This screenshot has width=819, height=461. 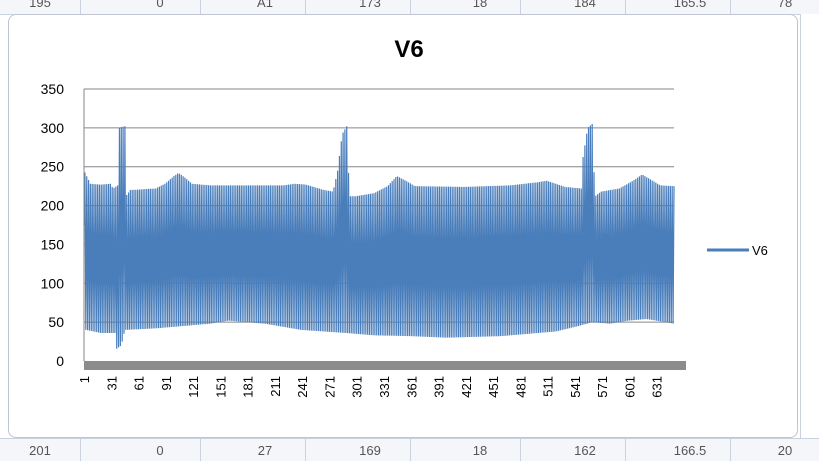 I want to click on spreadsheet-right-column, so click(x=809, y=226).